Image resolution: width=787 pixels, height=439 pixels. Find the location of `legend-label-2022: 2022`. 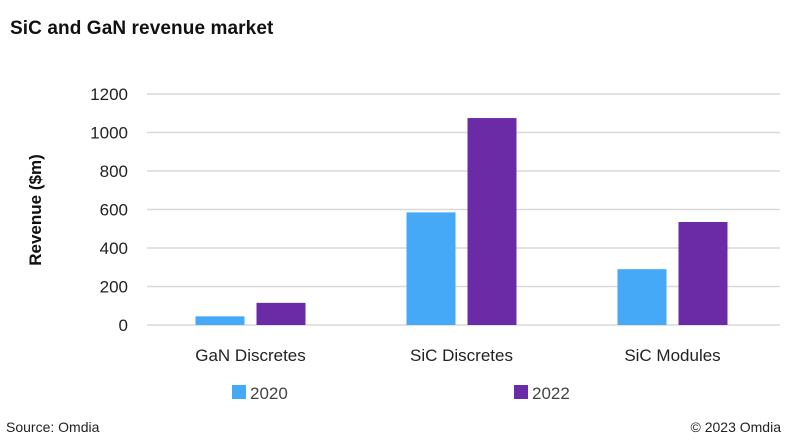

legend-label-2022: 2022 is located at coordinates (551, 393).